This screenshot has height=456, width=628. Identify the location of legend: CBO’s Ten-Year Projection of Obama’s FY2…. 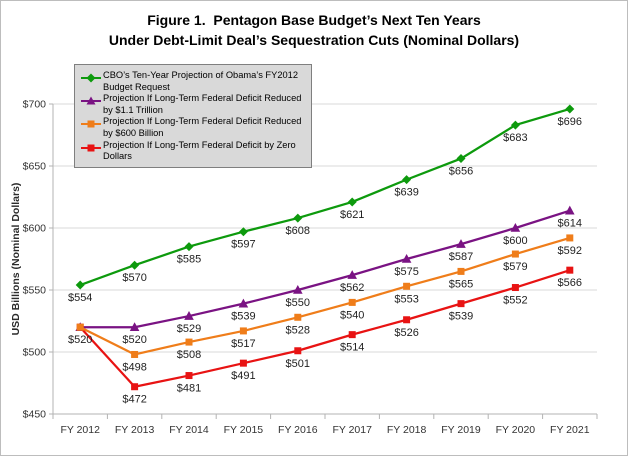
(193, 116).